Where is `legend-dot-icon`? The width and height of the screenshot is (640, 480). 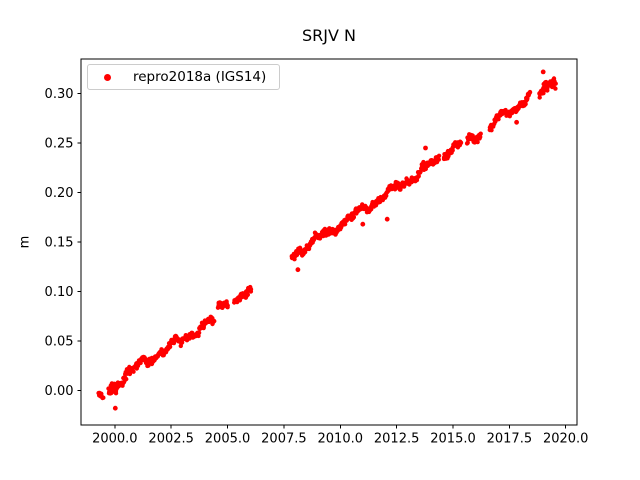 legend-dot-icon is located at coordinates (107, 77).